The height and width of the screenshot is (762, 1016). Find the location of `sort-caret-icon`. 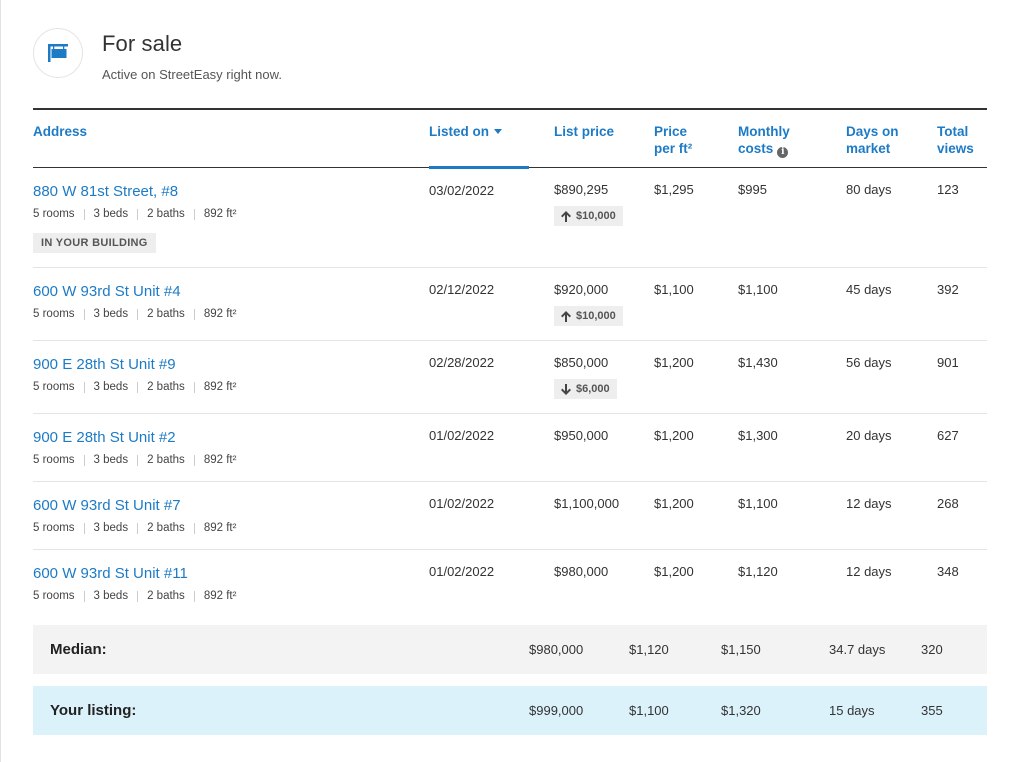

sort-caret-icon is located at coordinates (498, 131).